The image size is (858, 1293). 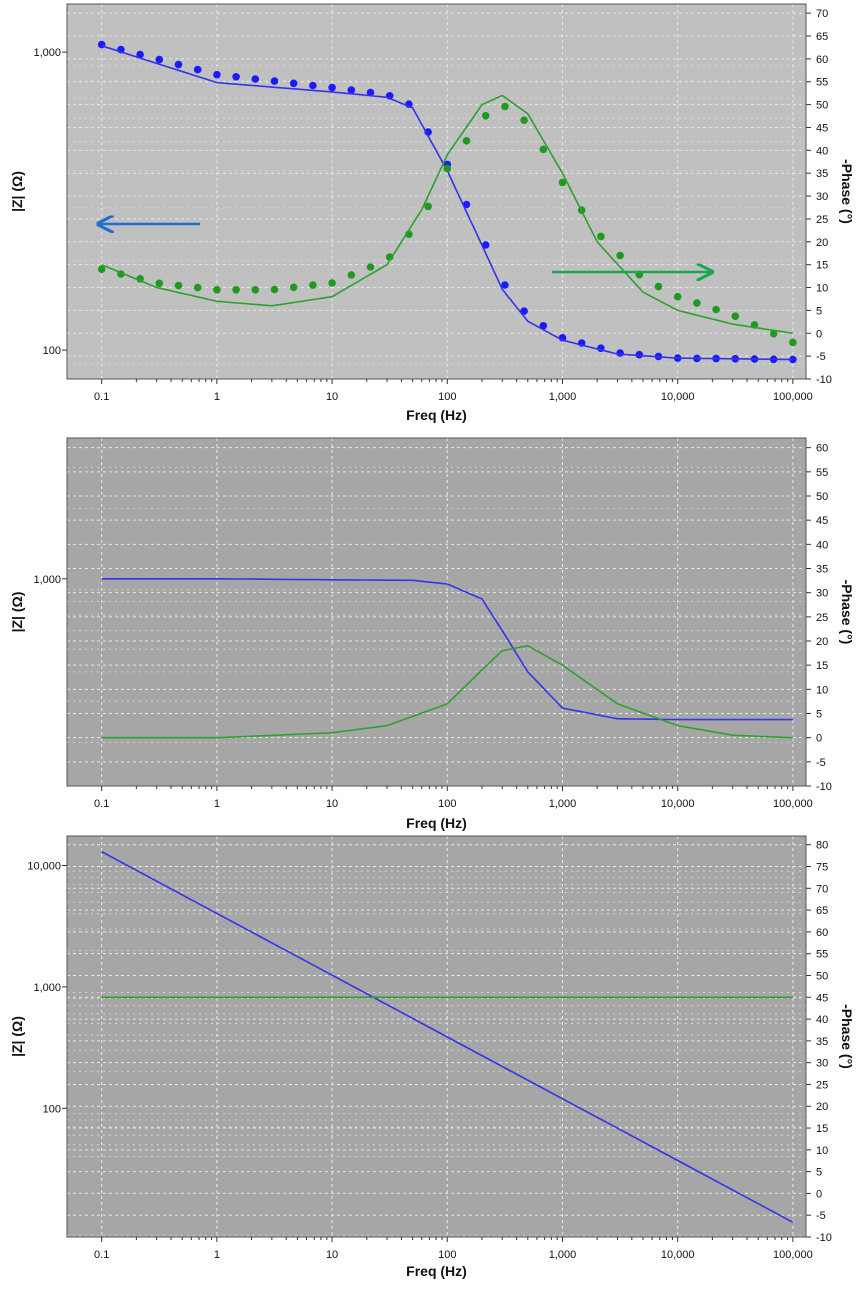 I want to click on y2-tick-label: 75, so click(x=822, y=868).